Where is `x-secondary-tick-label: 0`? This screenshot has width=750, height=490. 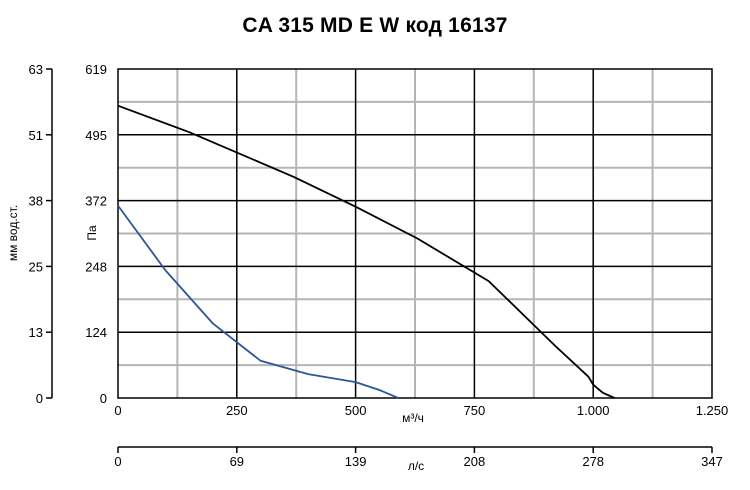 x-secondary-tick-label: 0 is located at coordinates (117, 461).